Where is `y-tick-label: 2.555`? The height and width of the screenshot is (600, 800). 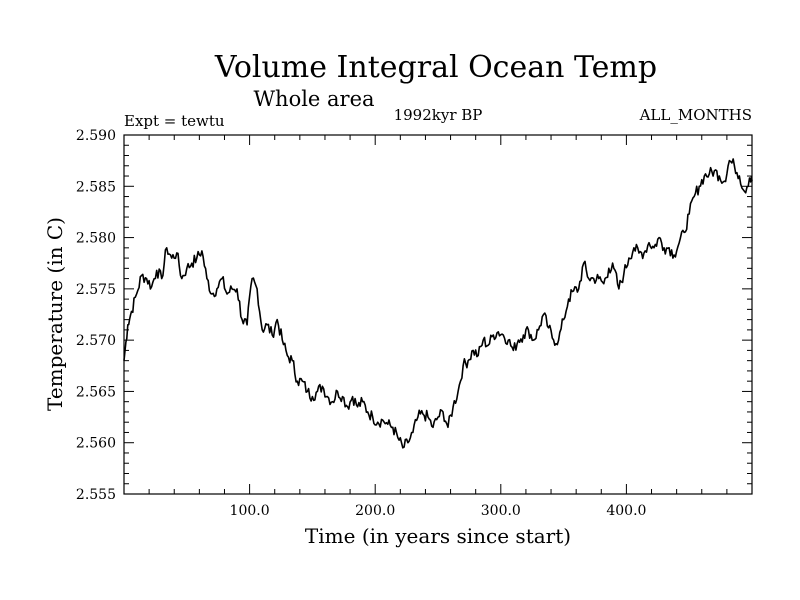 y-tick-label: 2.555 is located at coordinates (96, 495).